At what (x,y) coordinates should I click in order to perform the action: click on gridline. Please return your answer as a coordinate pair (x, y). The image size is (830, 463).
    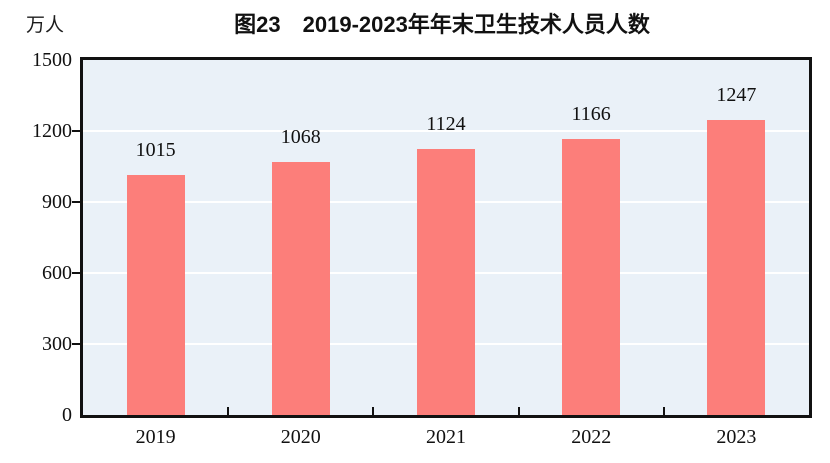
    Looking at the image, I should click on (446, 131).